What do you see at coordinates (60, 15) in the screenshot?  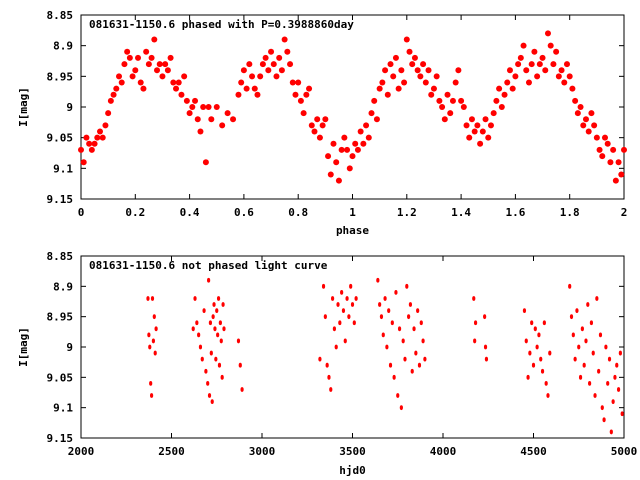 I see `y-tick-label: 8.85` at bounding box center [60, 15].